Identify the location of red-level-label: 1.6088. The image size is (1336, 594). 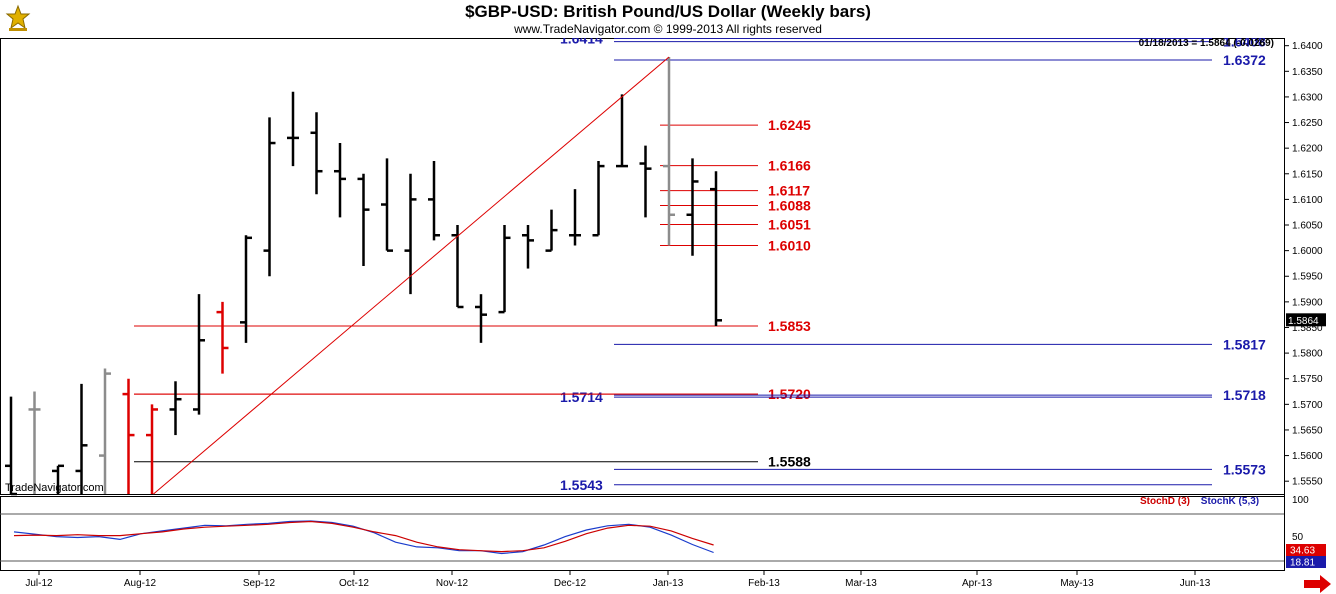
(789, 206).